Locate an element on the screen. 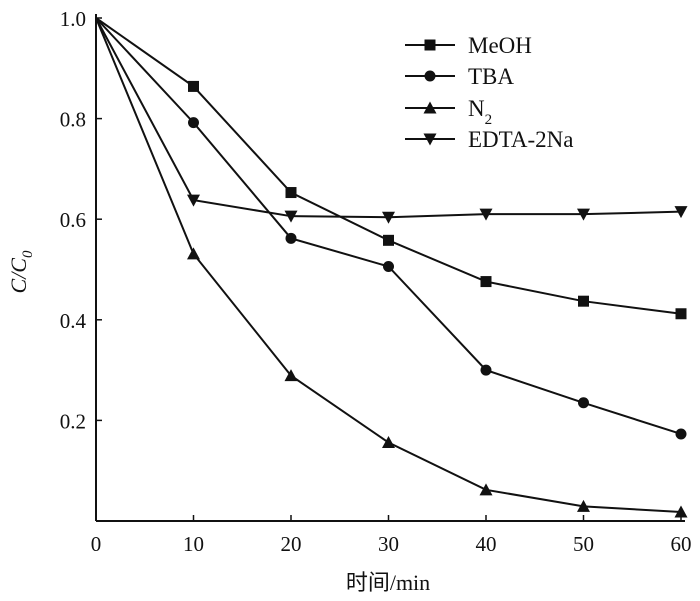  legend-label-main: N is located at coordinates (476, 108).